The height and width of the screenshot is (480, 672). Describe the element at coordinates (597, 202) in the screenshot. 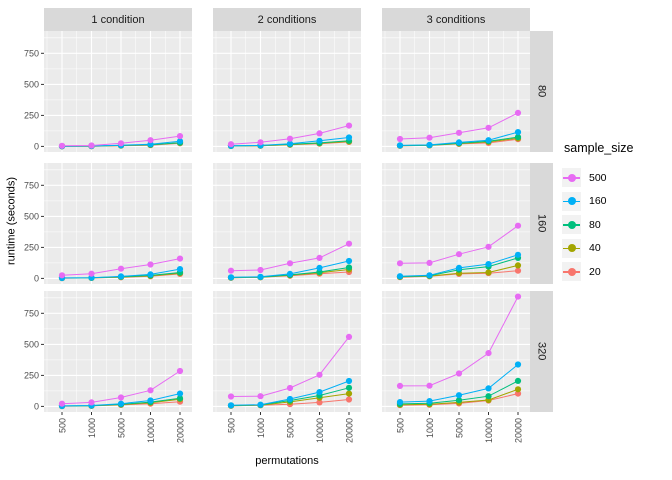

I see `legend-entry-160: 160` at that location.